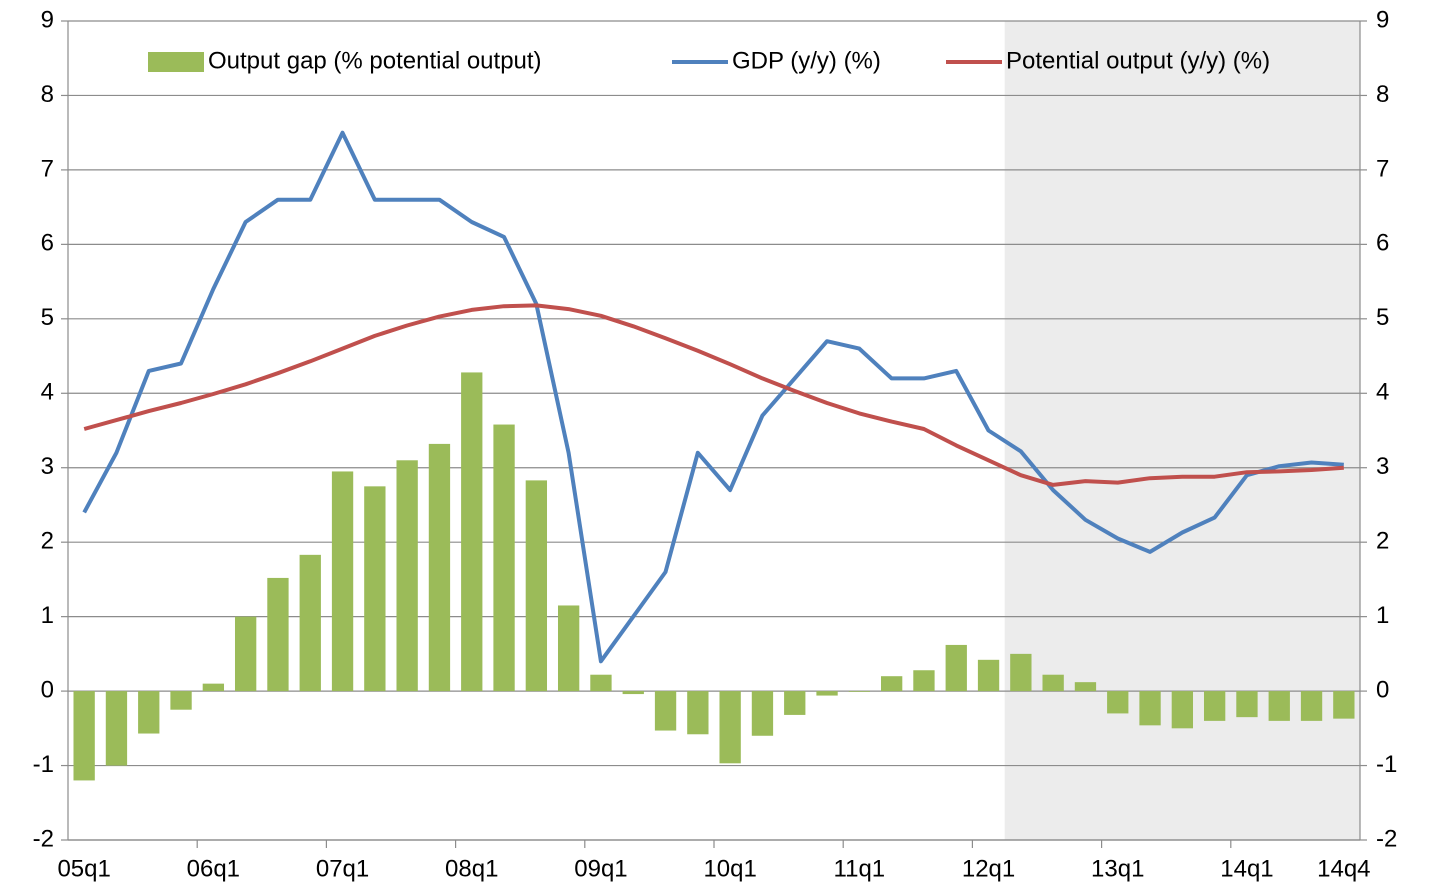 This screenshot has height=891, width=1431. What do you see at coordinates (47, 168) in the screenshot?
I see `y-tick-label: 7` at bounding box center [47, 168].